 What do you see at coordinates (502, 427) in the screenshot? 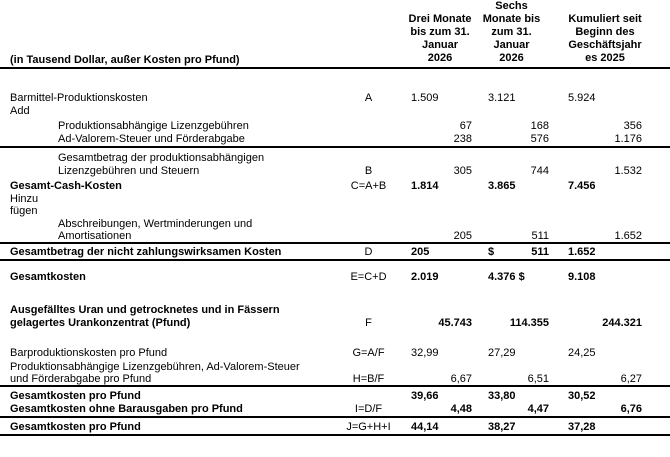
I see `value-sechs-monate: 38,27` at bounding box center [502, 427].